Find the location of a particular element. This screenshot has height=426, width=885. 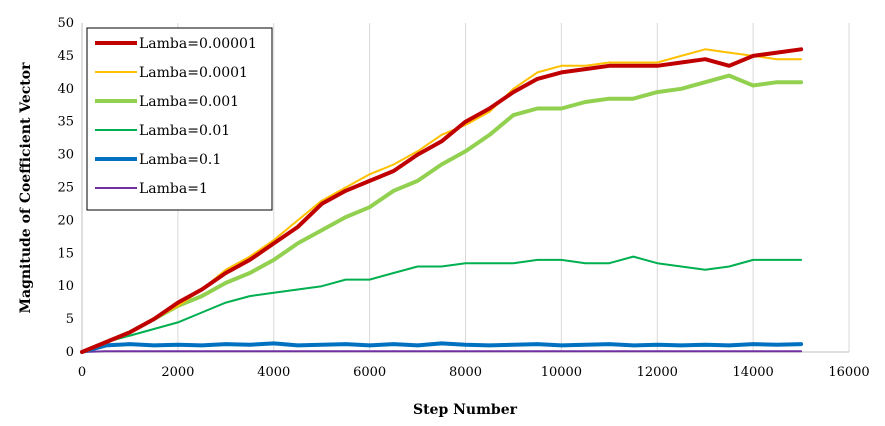

y-tick-label: 20 is located at coordinates (65, 220).